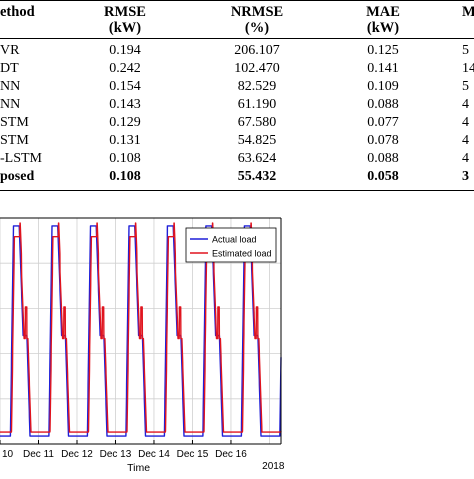  Describe the element at coordinates (273, 466) in the screenshot. I see `x-year-label: 2018` at that location.